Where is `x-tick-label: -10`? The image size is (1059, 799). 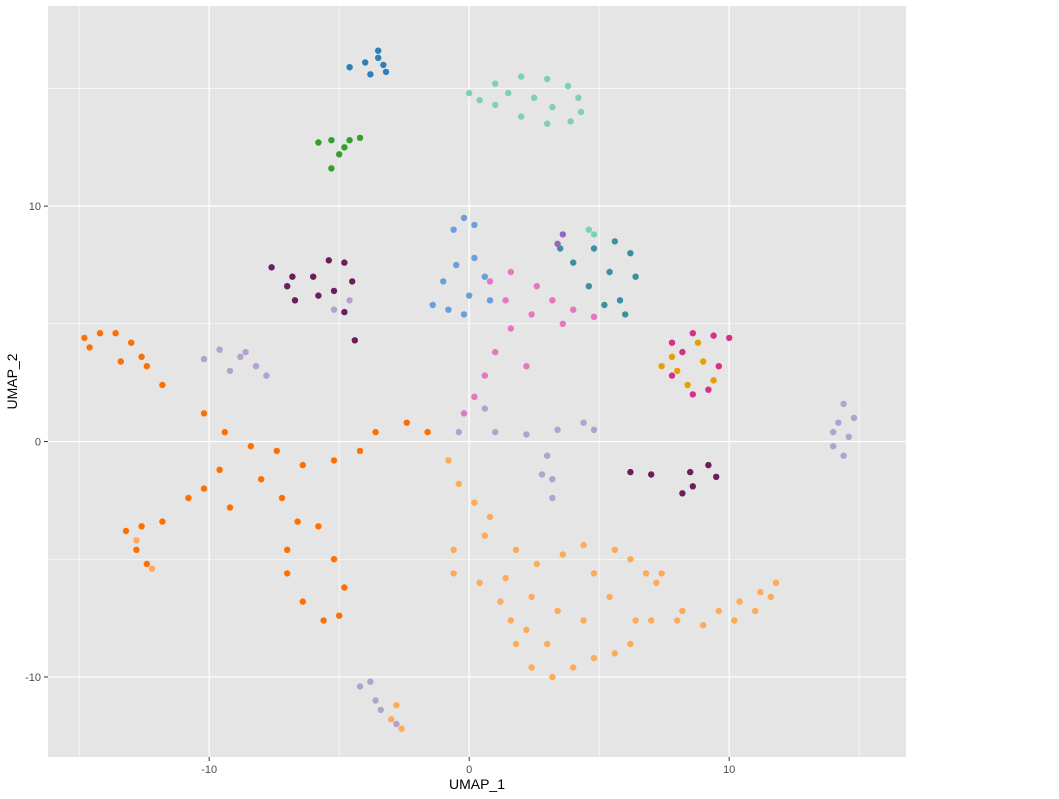 x-tick-label: -10 is located at coordinates (209, 770).